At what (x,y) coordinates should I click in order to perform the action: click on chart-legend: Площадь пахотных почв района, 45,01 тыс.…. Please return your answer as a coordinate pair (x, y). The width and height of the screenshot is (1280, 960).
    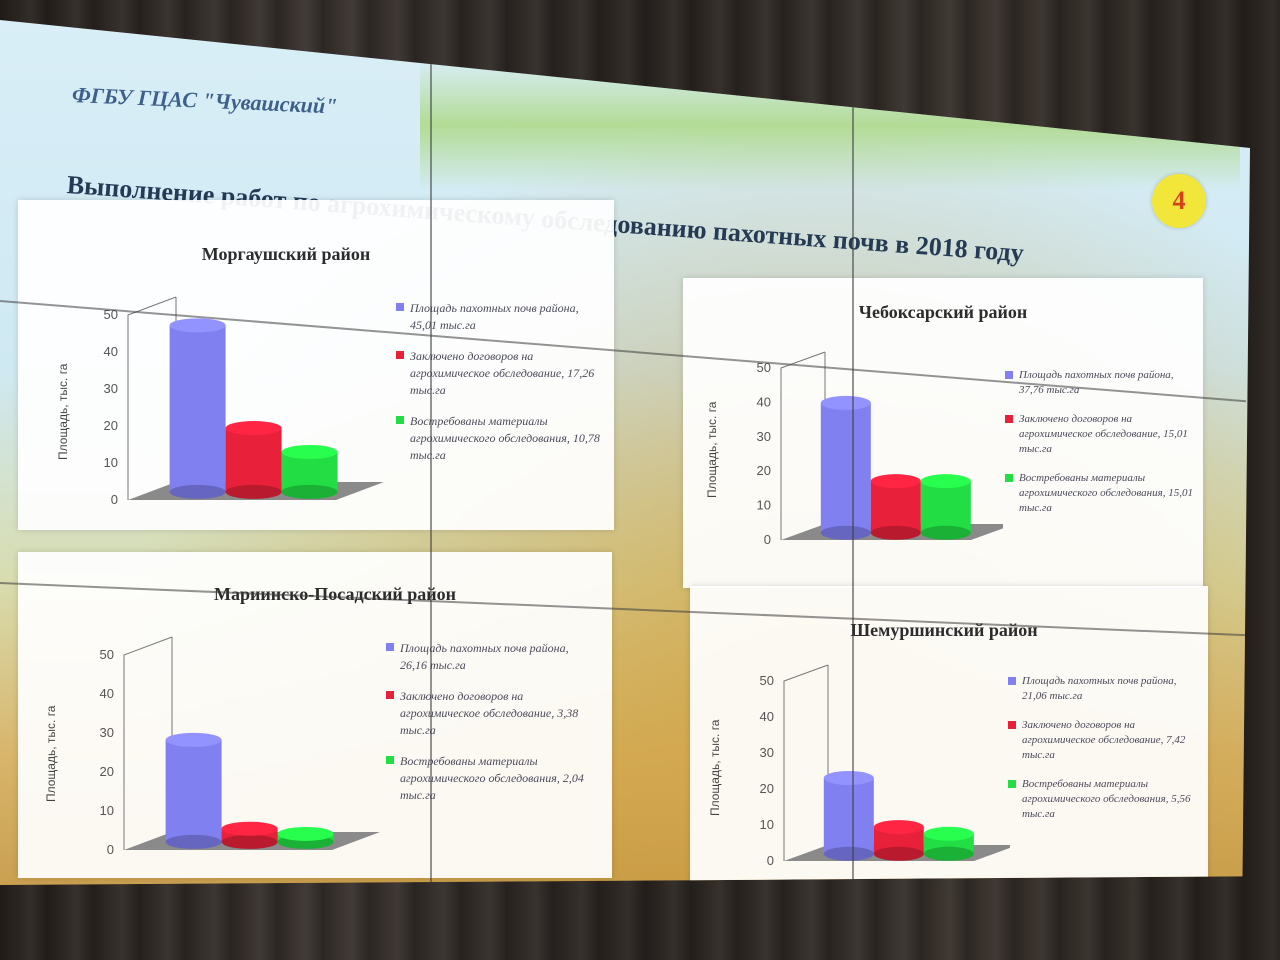
    Looking at the image, I should click on (501, 389).